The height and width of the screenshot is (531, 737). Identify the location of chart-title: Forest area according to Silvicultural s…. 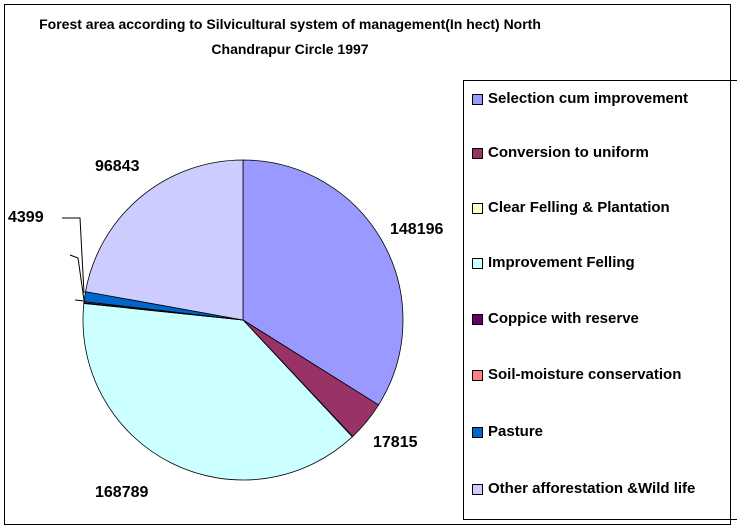
(290, 36).